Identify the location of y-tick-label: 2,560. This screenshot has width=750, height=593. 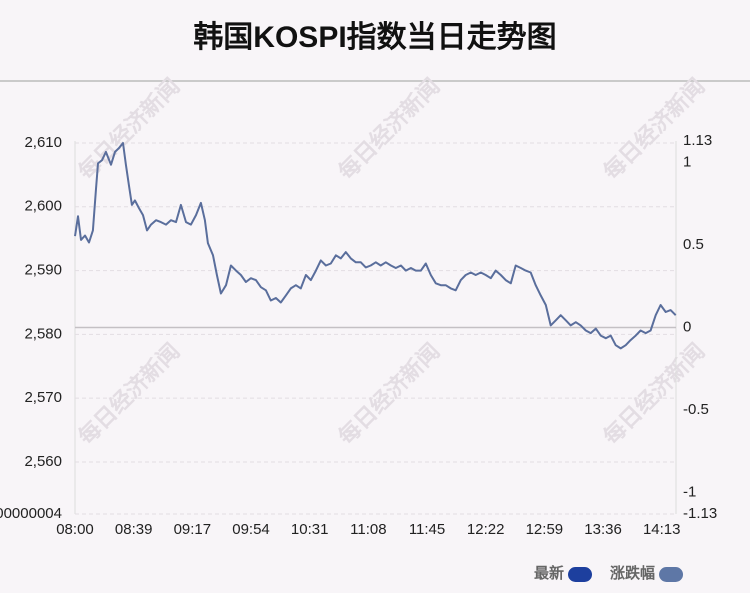
(43, 461).